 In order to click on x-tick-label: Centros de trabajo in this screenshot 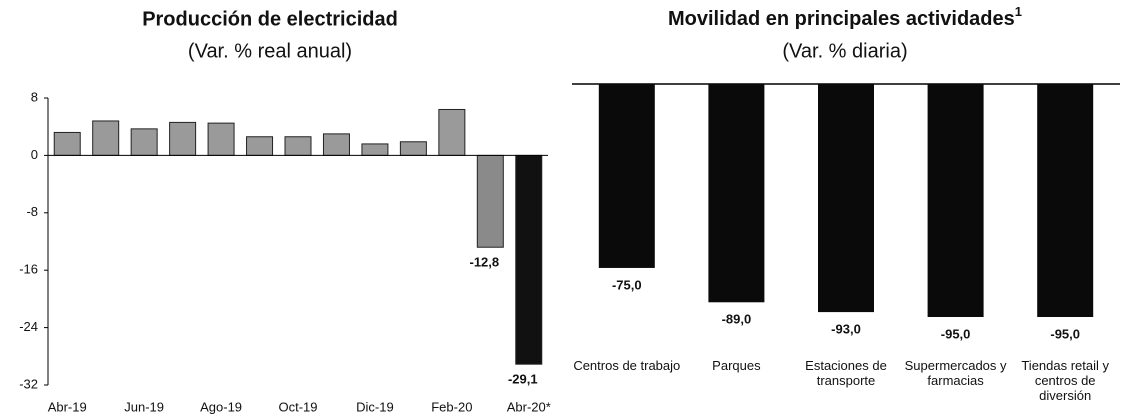, I will do `click(627, 365)`.